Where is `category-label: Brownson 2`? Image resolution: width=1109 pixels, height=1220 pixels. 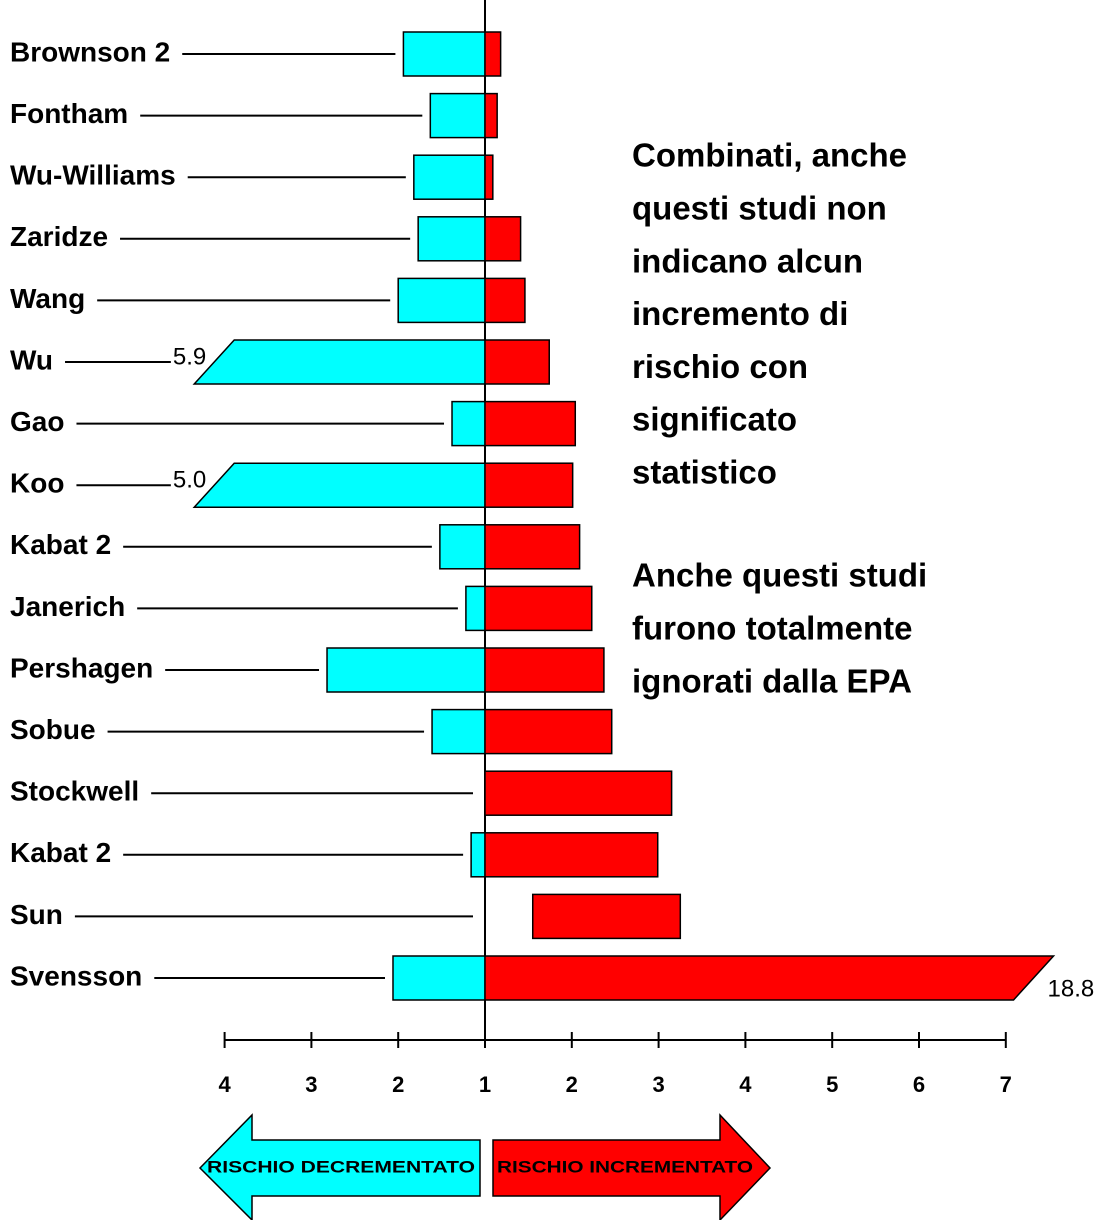 category-label: Brownson 2 is located at coordinates (90, 51).